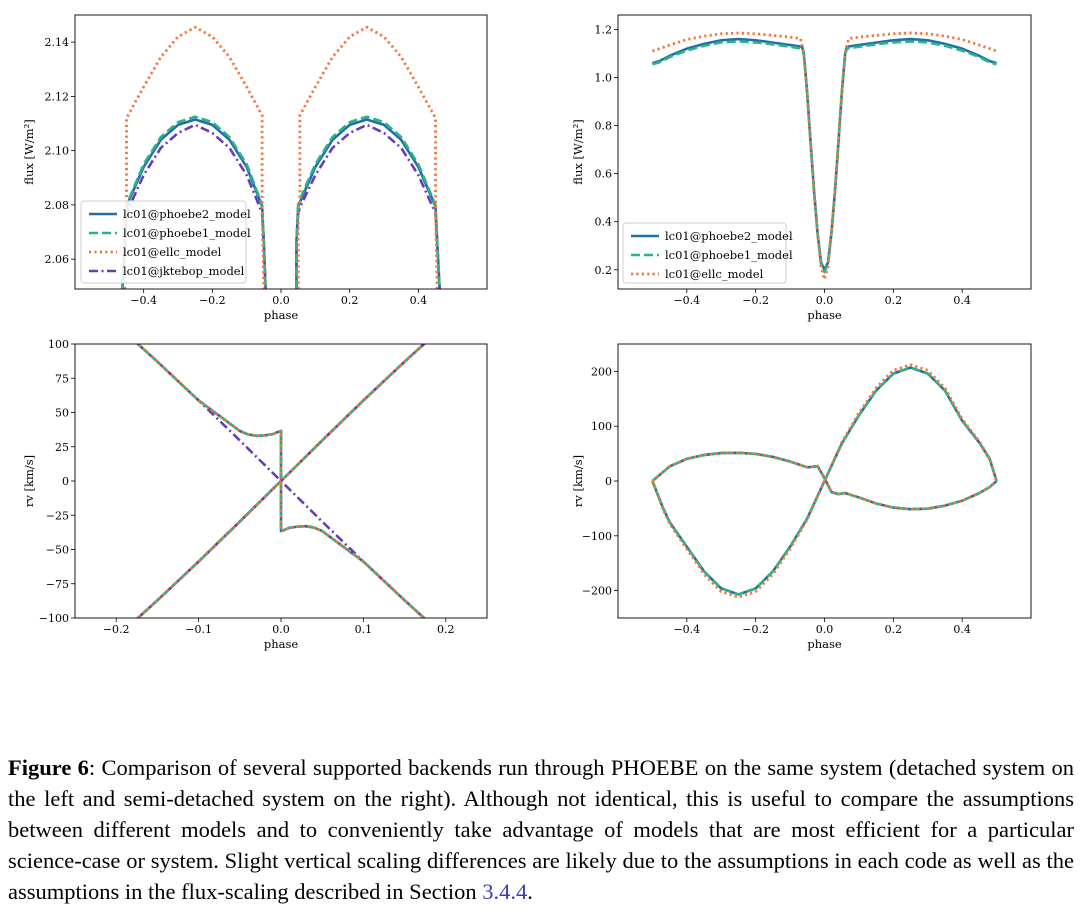  What do you see at coordinates (604, 222) in the screenshot?
I see `y-tick-label: 0.4` at bounding box center [604, 222].